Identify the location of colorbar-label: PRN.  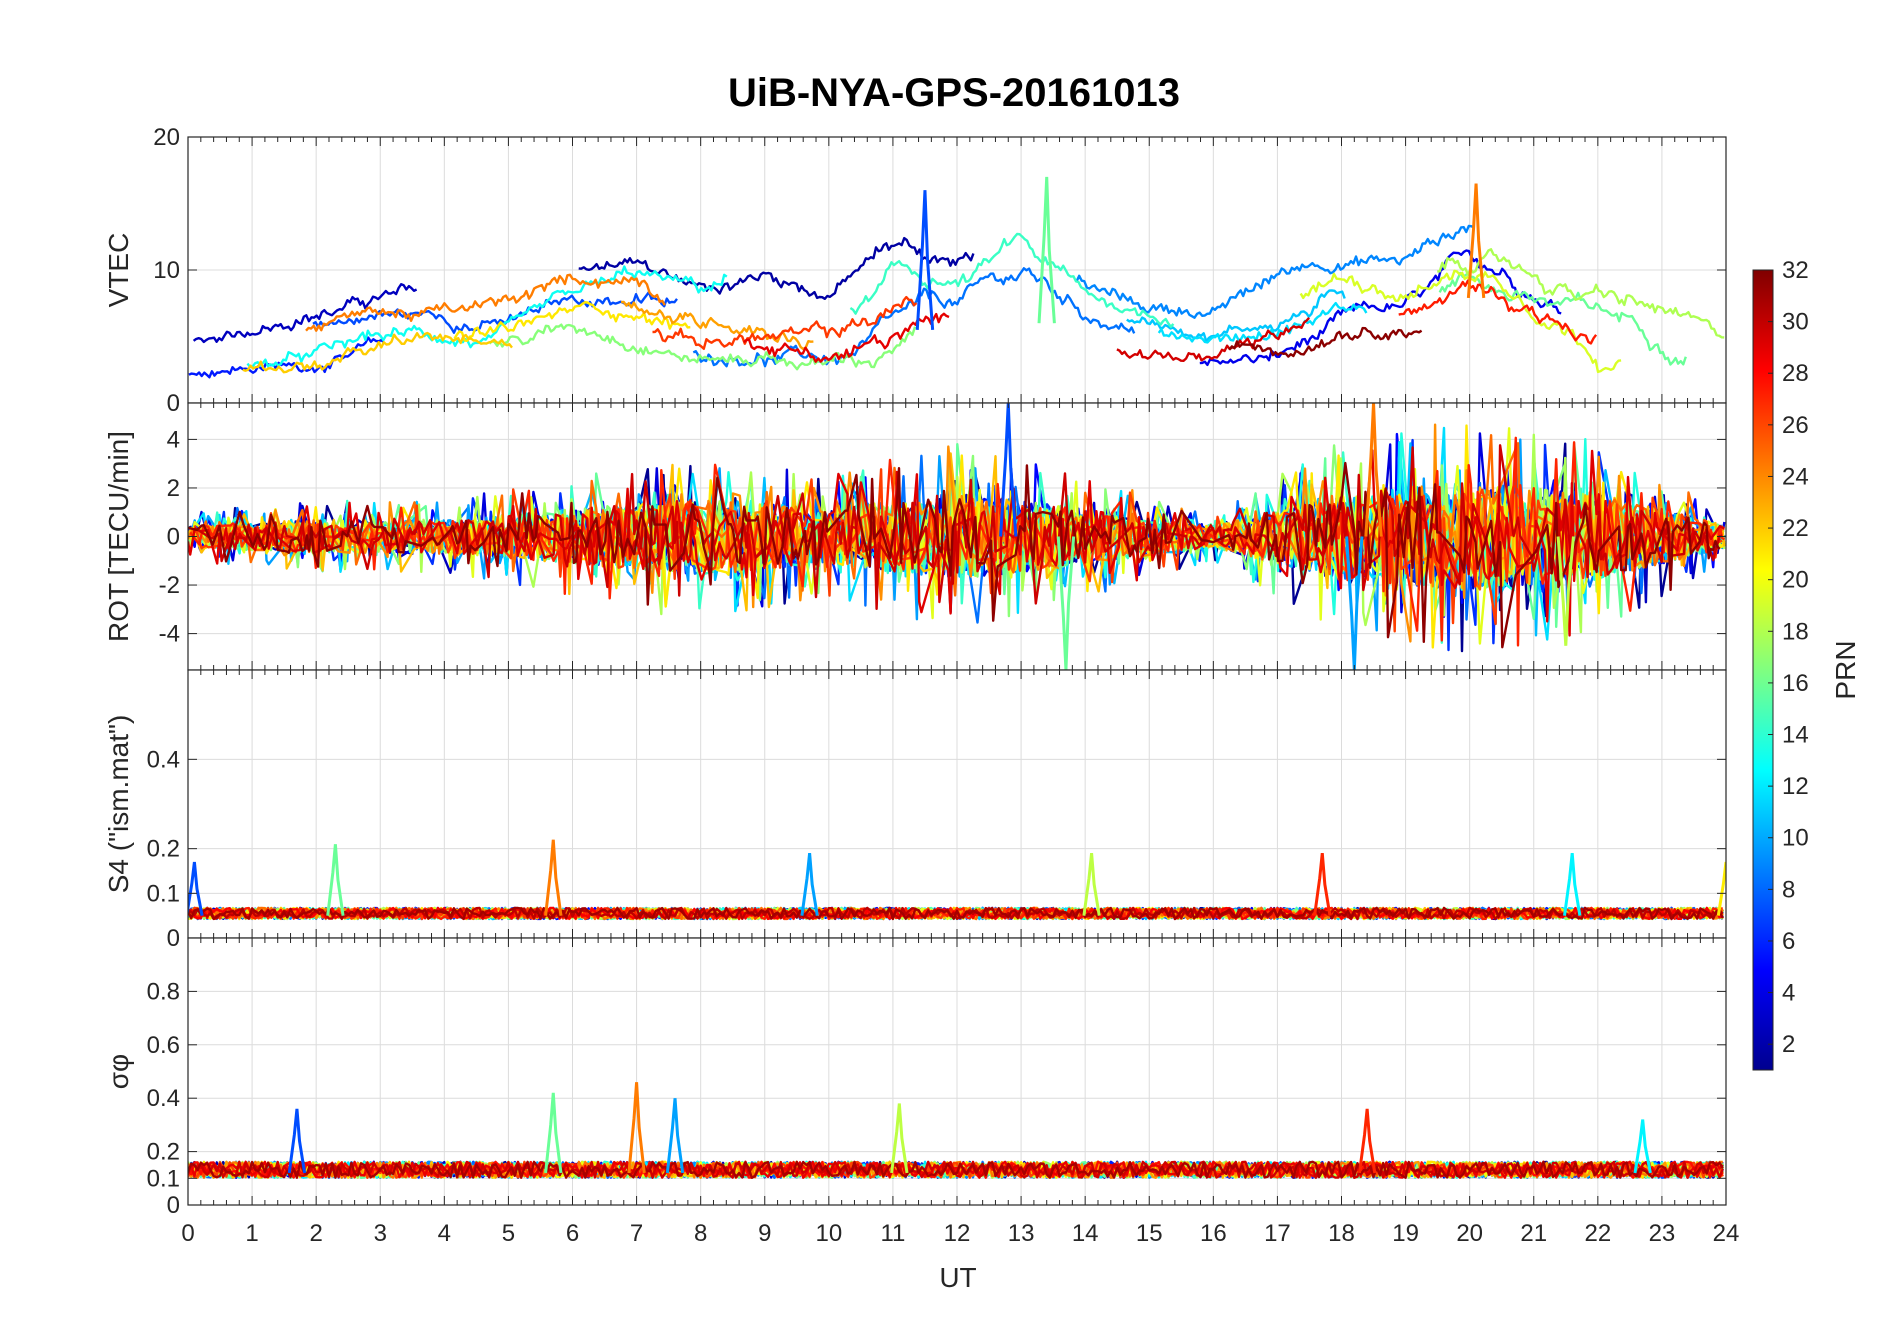
(1845, 669).